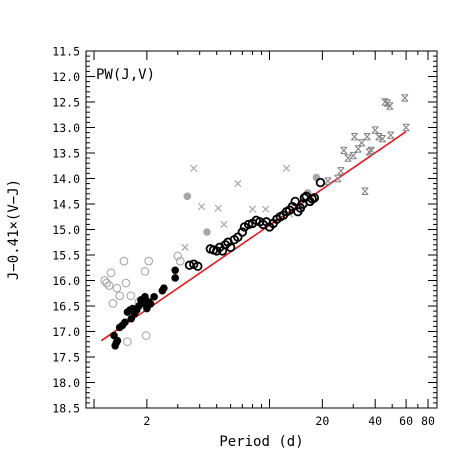  What do you see at coordinates (125, 75) in the screenshot?
I see `chart-annotation: PW(J,V)` at bounding box center [125, 75].